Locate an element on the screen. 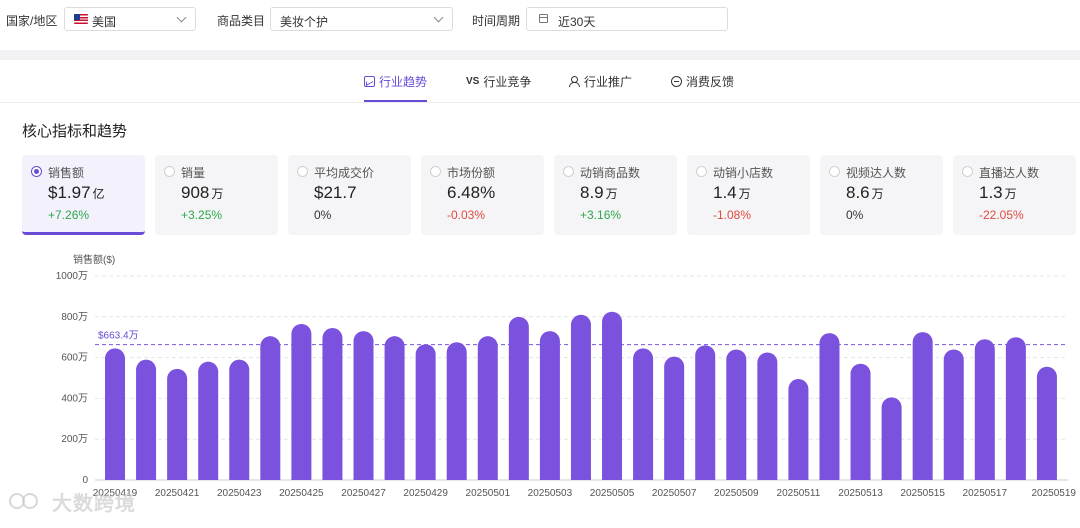  x-tick-label: 20250425 is located at coordinates (301, 493).